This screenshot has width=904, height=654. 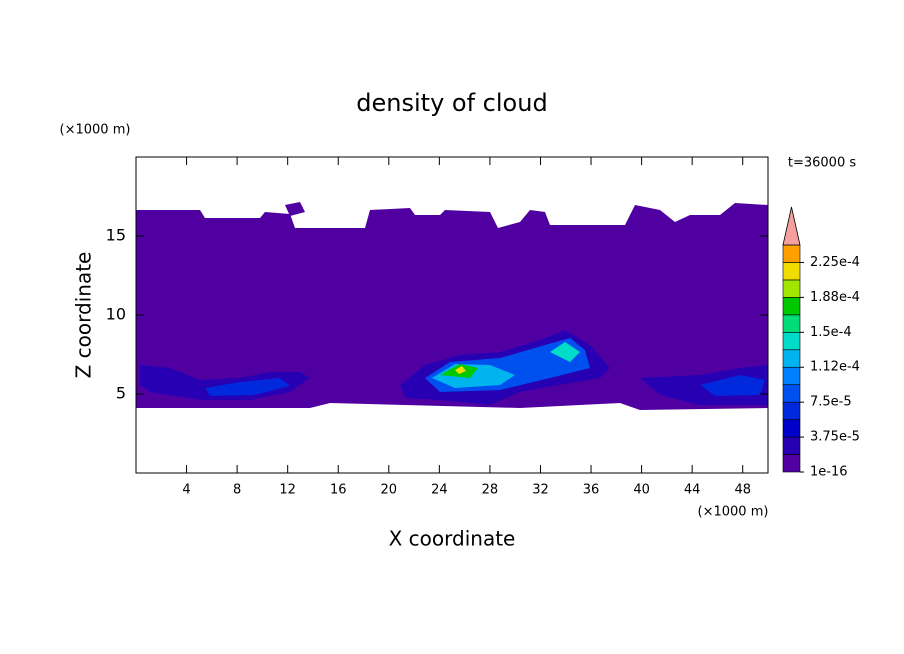 What do you see at coordinates (540, 490) in the screenshot?
I see `x-tick-label: 32` at bounding box center [540, 490].